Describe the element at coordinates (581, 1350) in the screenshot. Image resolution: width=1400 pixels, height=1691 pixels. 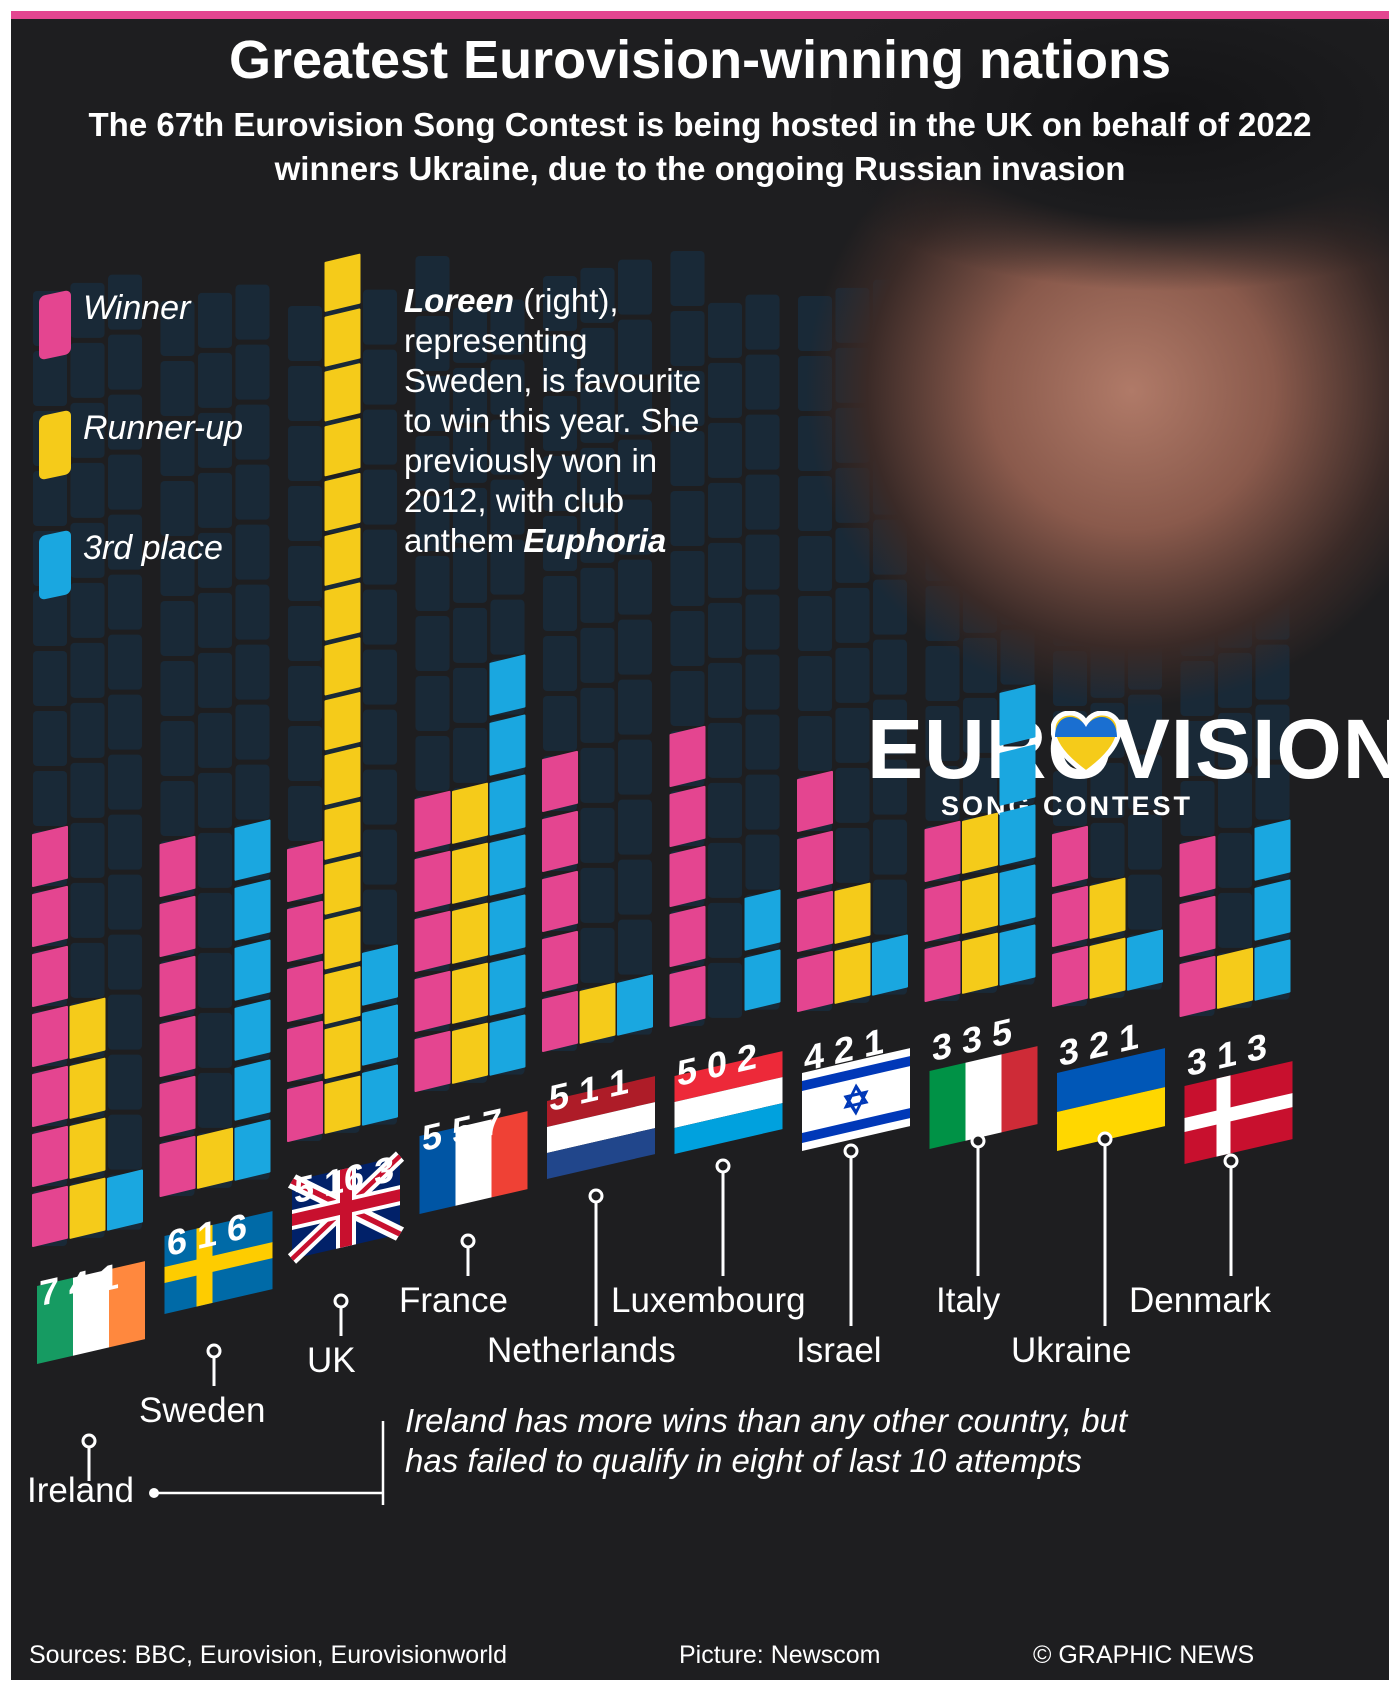
I see `country-label-netherlands: Netherlands` at that location.